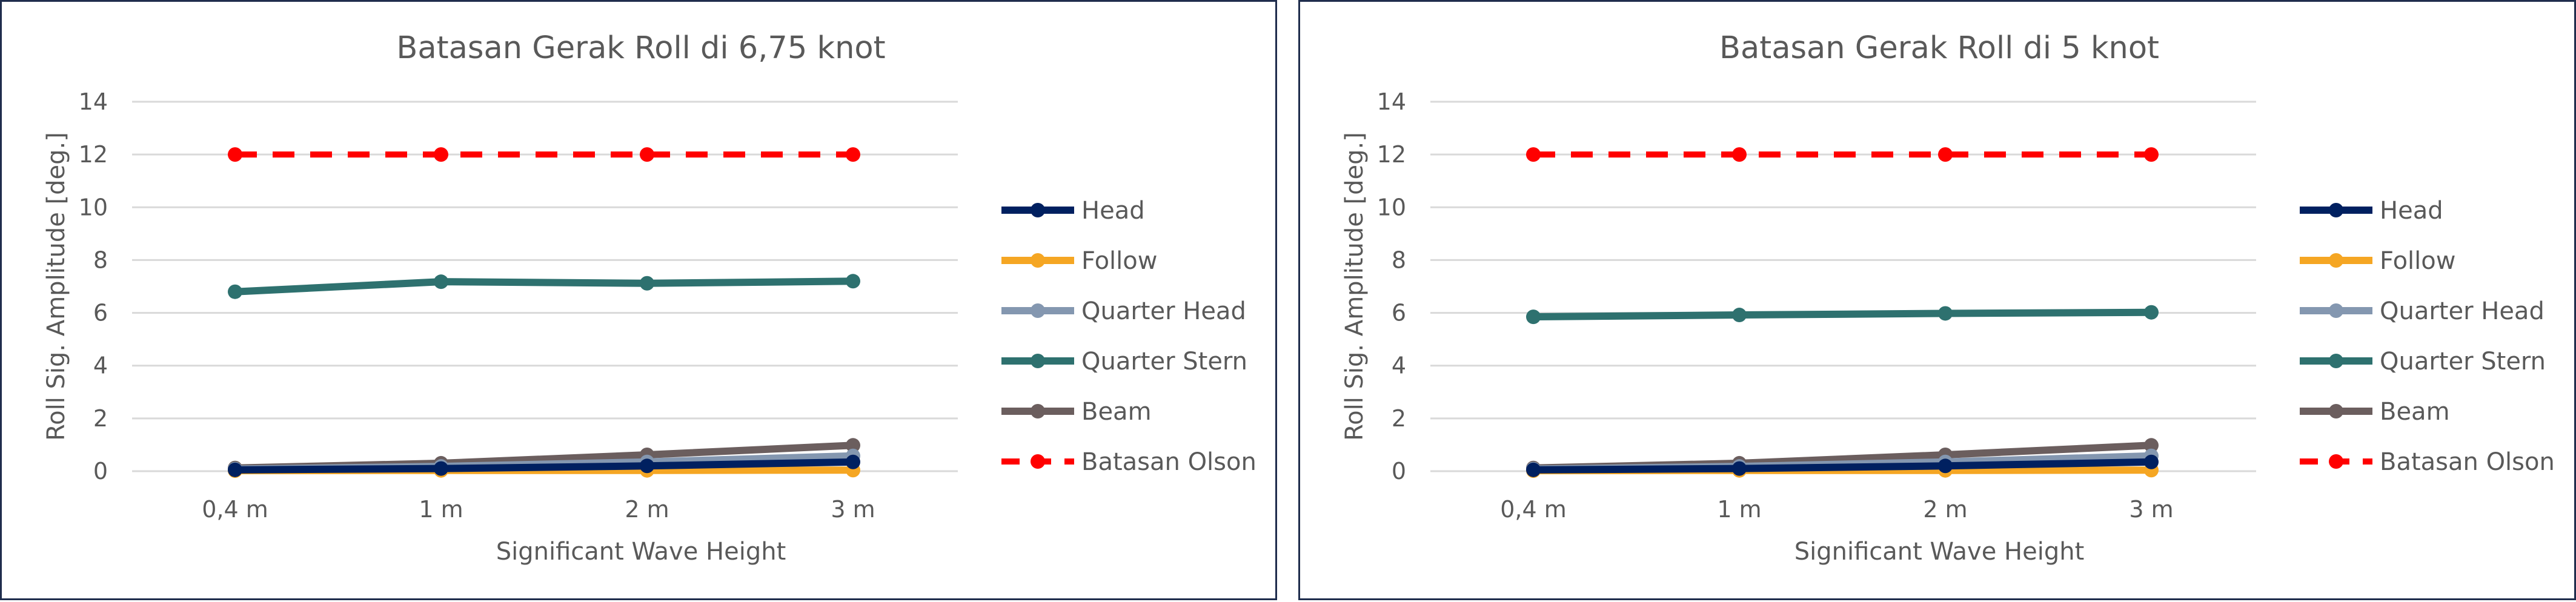  I want to click on chart-title: Batasan Gerak Roll di 5 knot, so click(1939, 48).